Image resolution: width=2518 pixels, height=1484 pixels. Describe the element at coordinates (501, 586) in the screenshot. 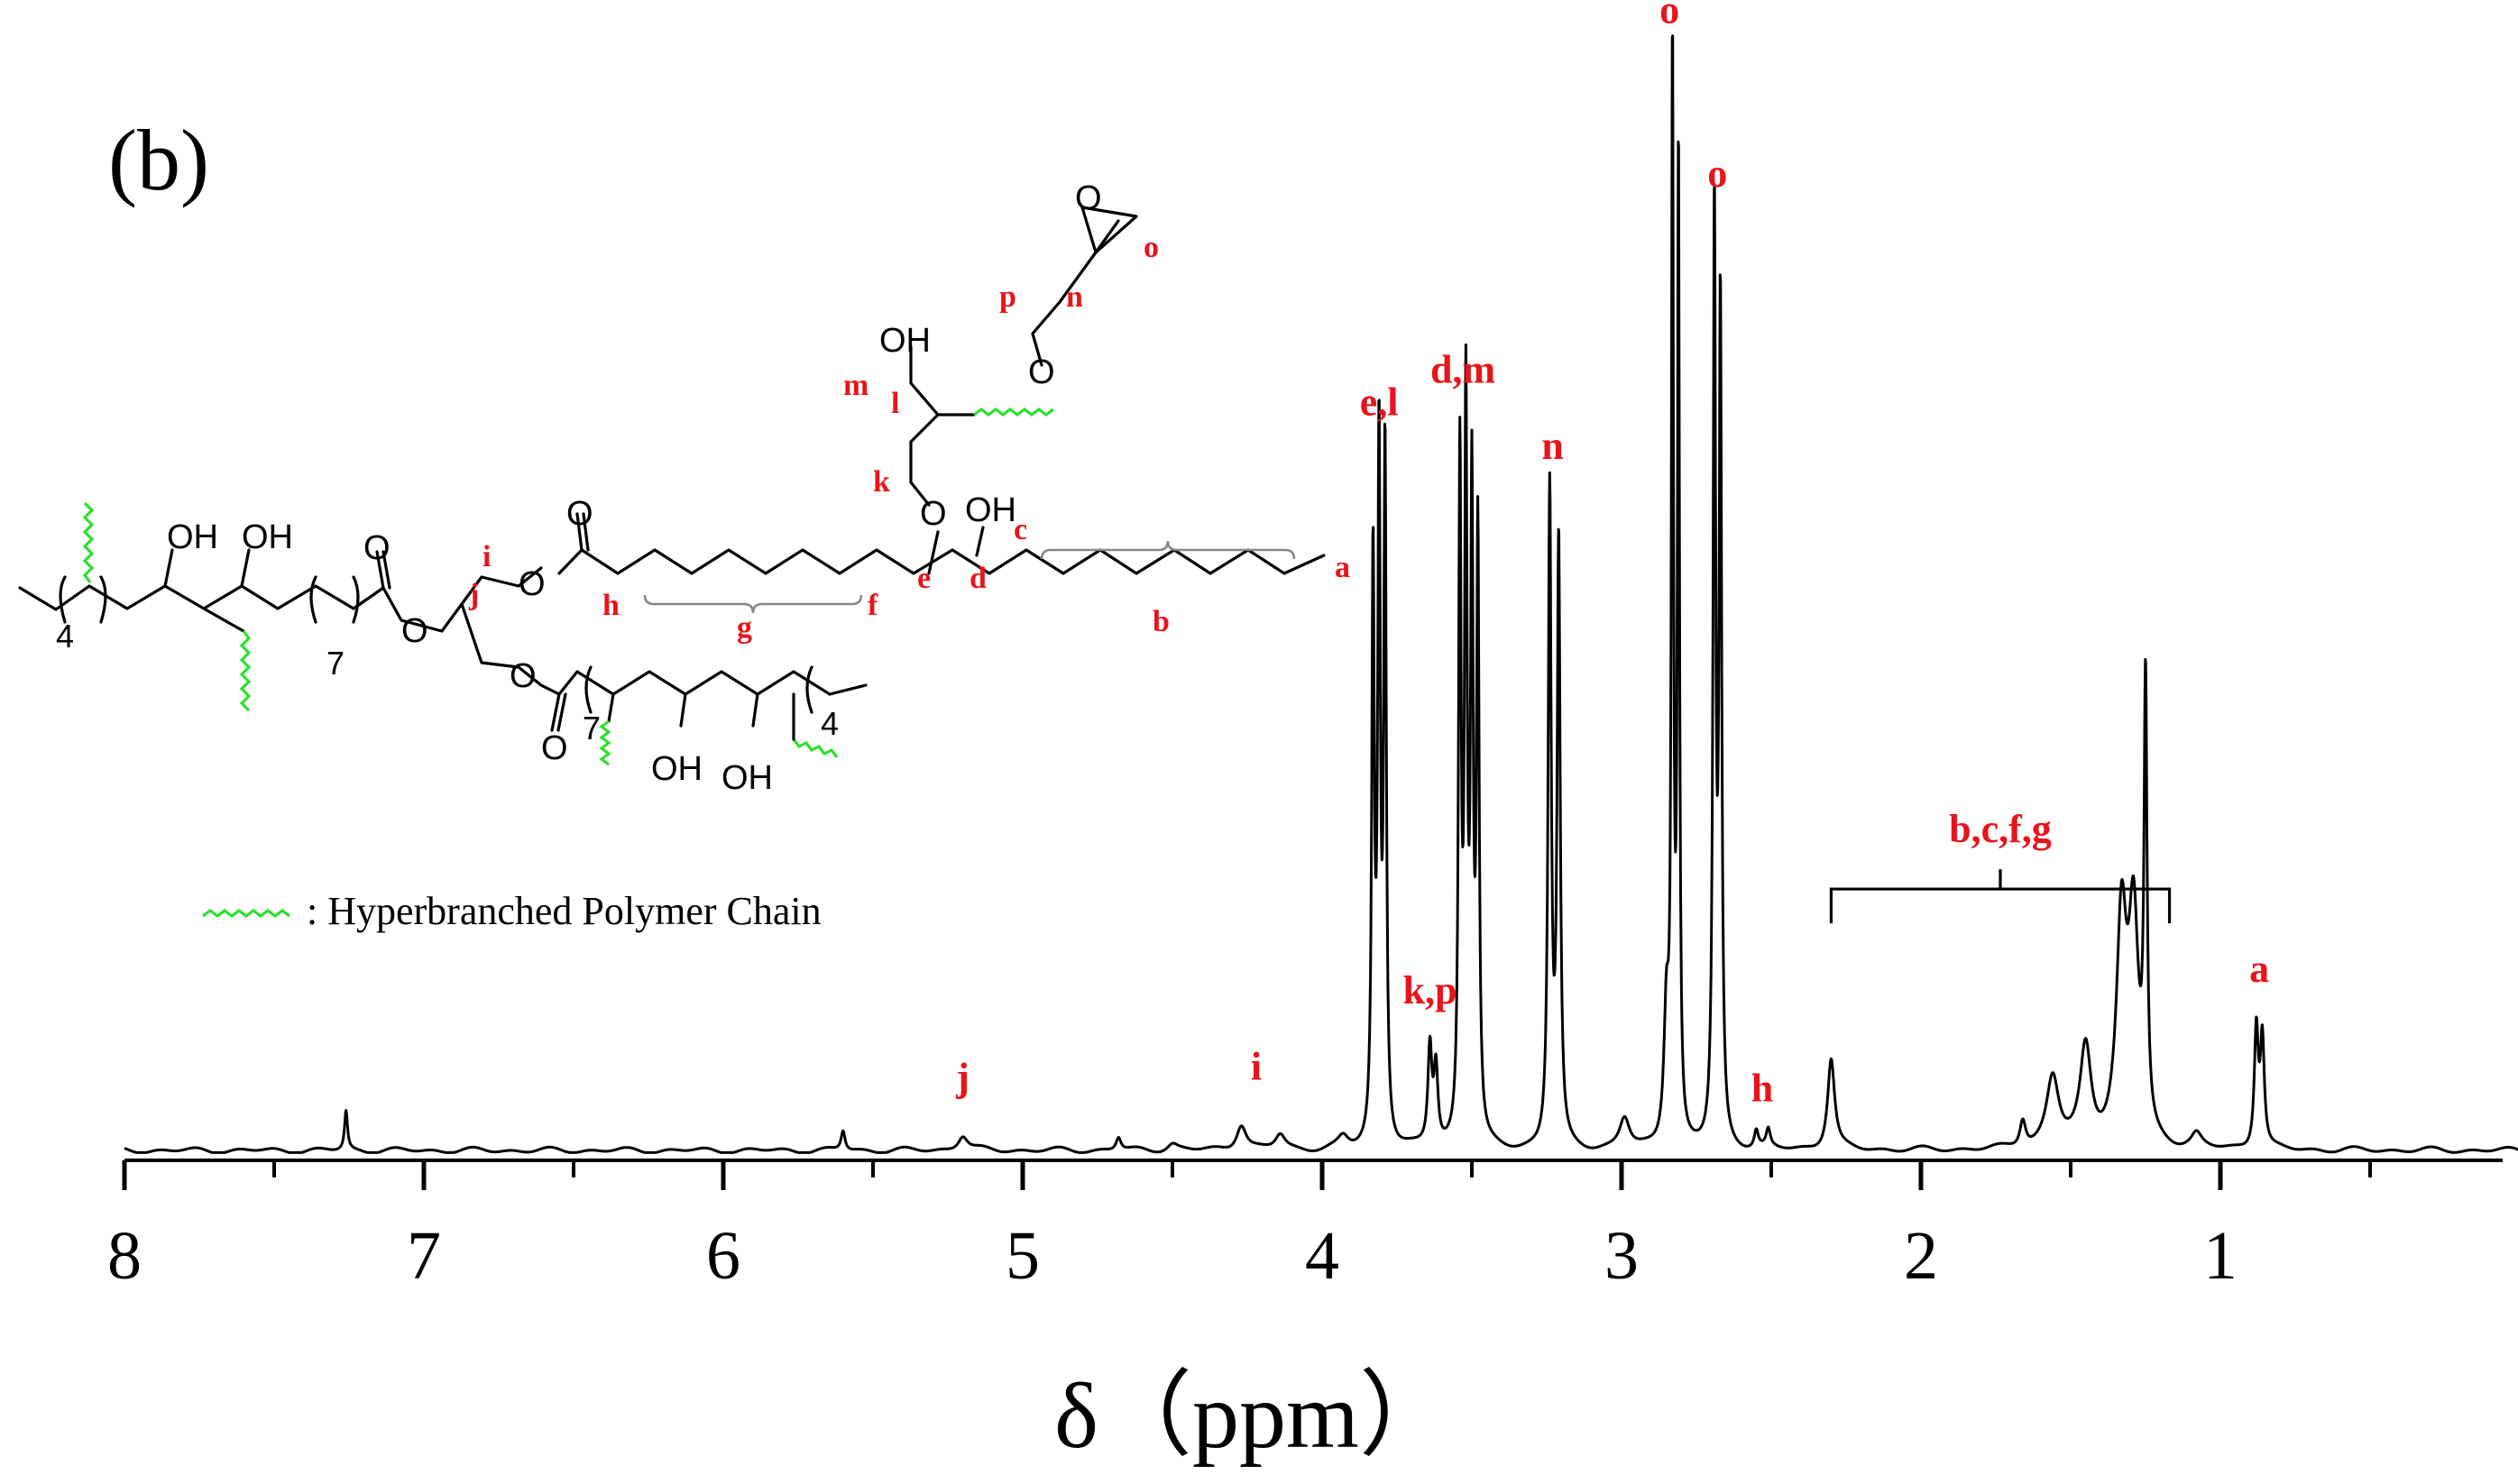

I see `glycerol-backbone` at that location.